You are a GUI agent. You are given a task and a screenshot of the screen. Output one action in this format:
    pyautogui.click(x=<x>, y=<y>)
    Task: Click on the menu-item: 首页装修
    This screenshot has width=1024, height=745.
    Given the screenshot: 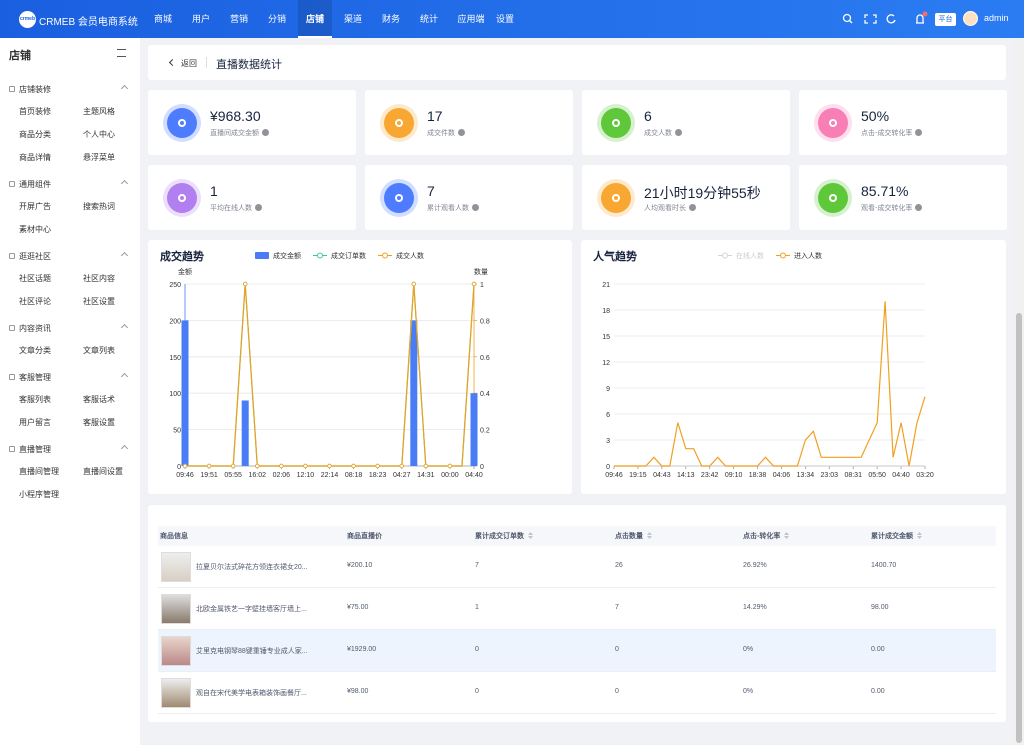 What is the action you would take?
    pyautogui.click(x=35, y=111)
    